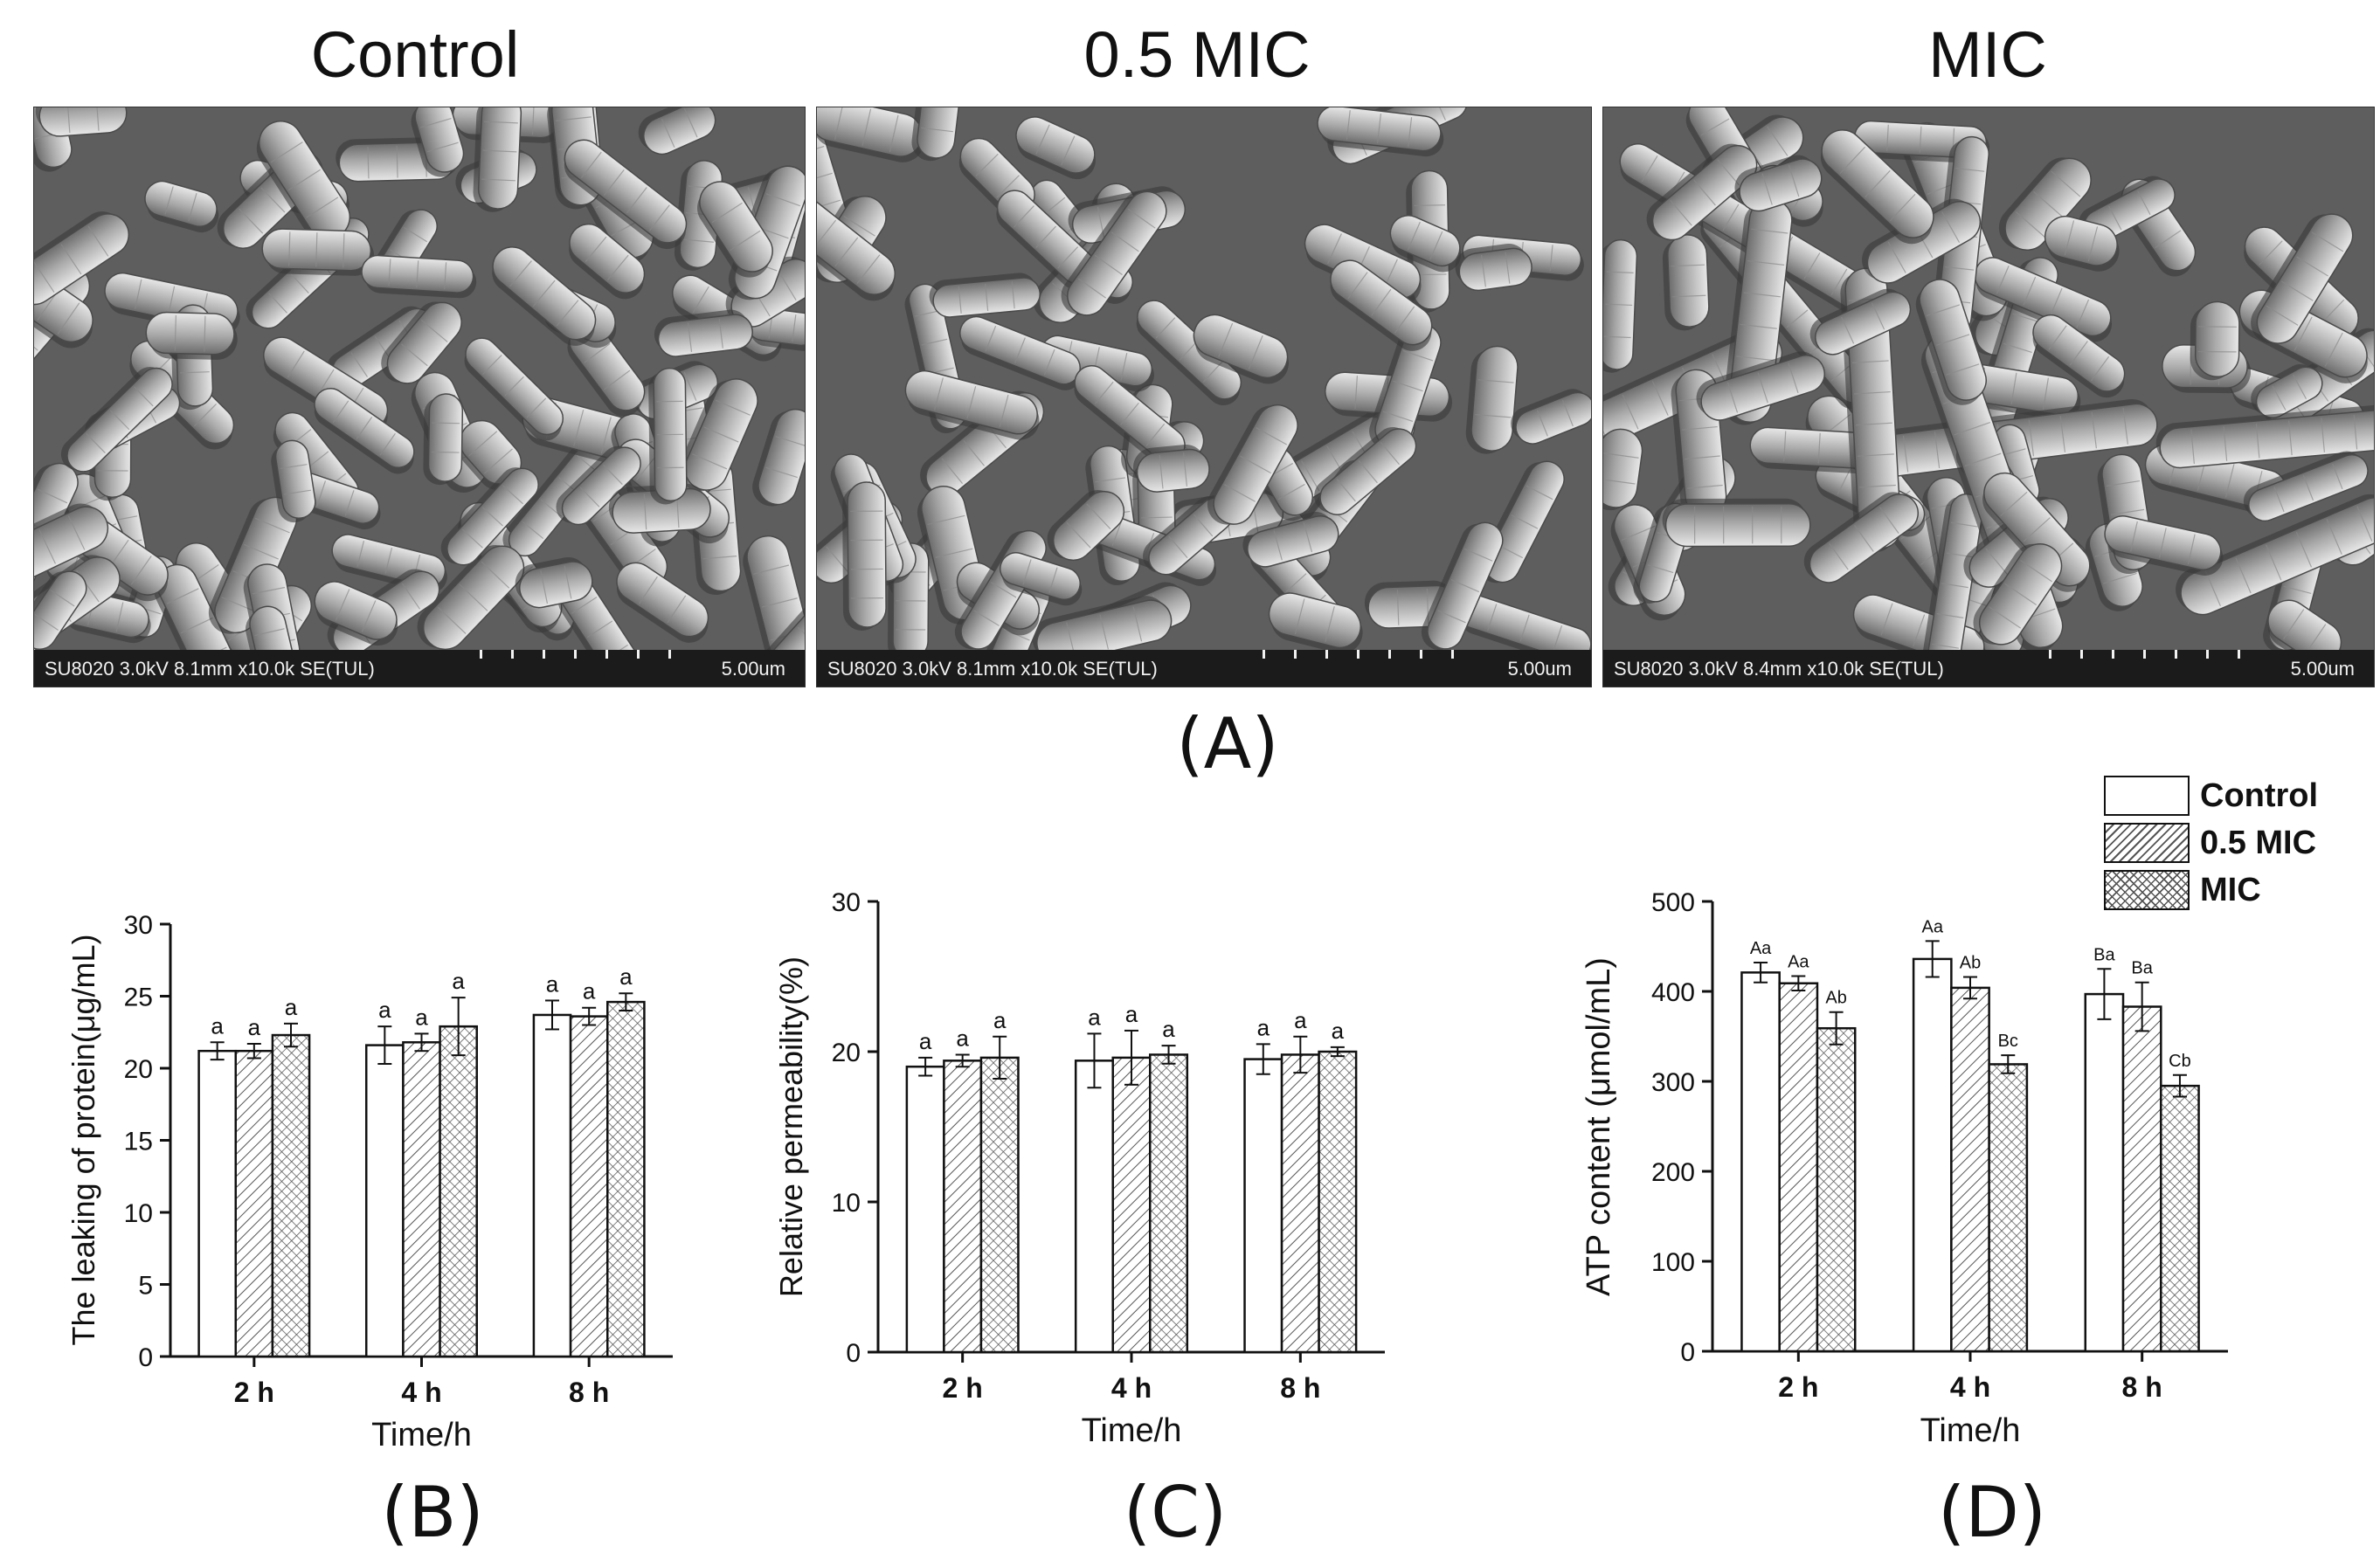 This screenshot has width=2380, height=1567. What do you see at coordinates (1673, 902) in the screenshot?
I see `y-tick-label: 500` at bounding box center [1673, 902].